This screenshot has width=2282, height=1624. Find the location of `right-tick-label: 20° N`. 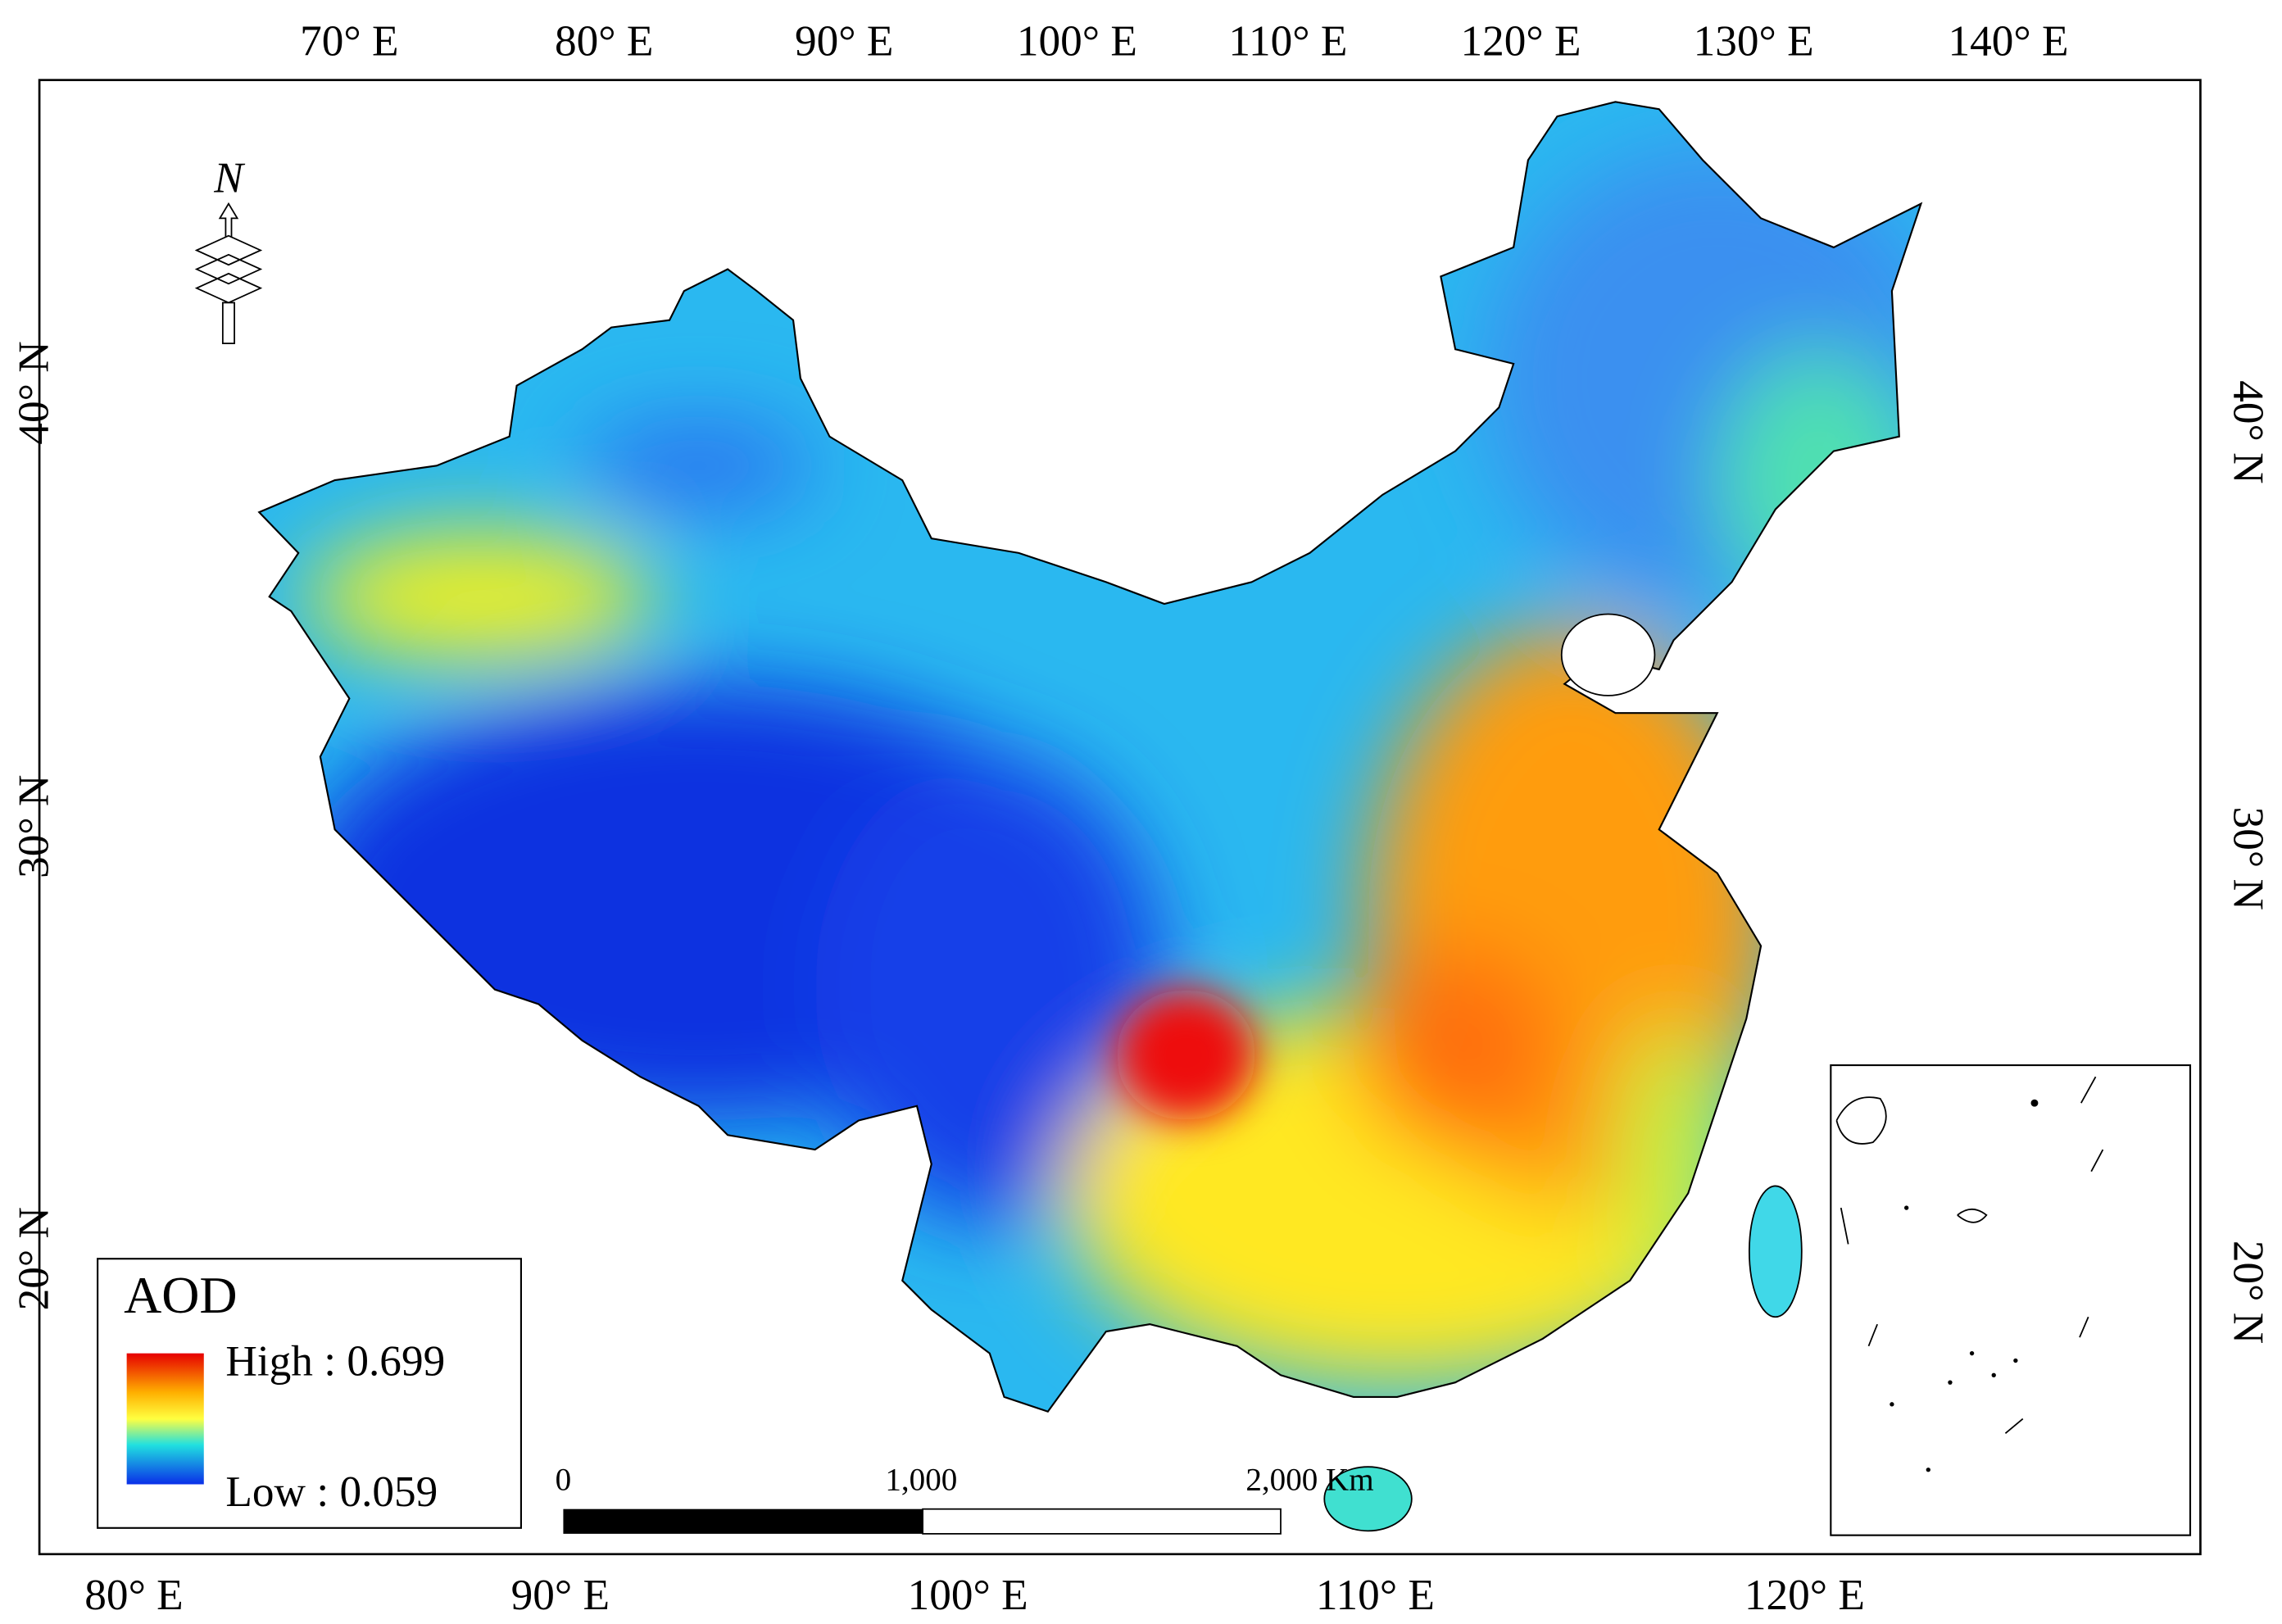

right-tick-label: 20° N is located at coordinates (2248, 1293).